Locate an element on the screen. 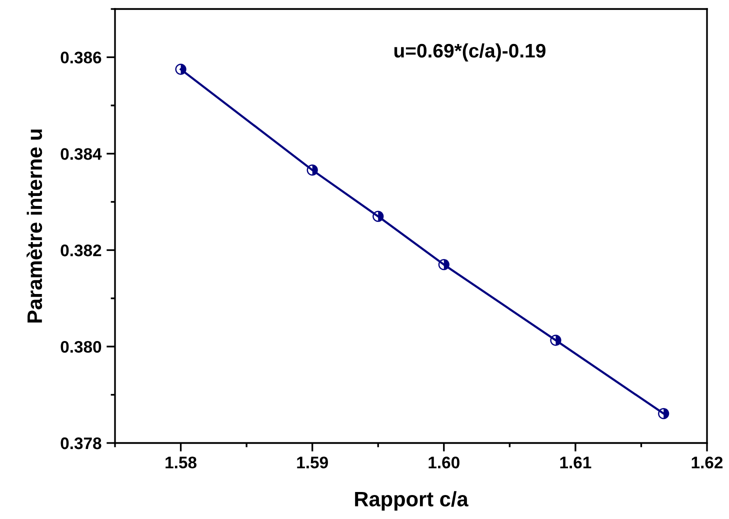  y-axis-title: Paramètre interne u is located at coordinates (34, 226).